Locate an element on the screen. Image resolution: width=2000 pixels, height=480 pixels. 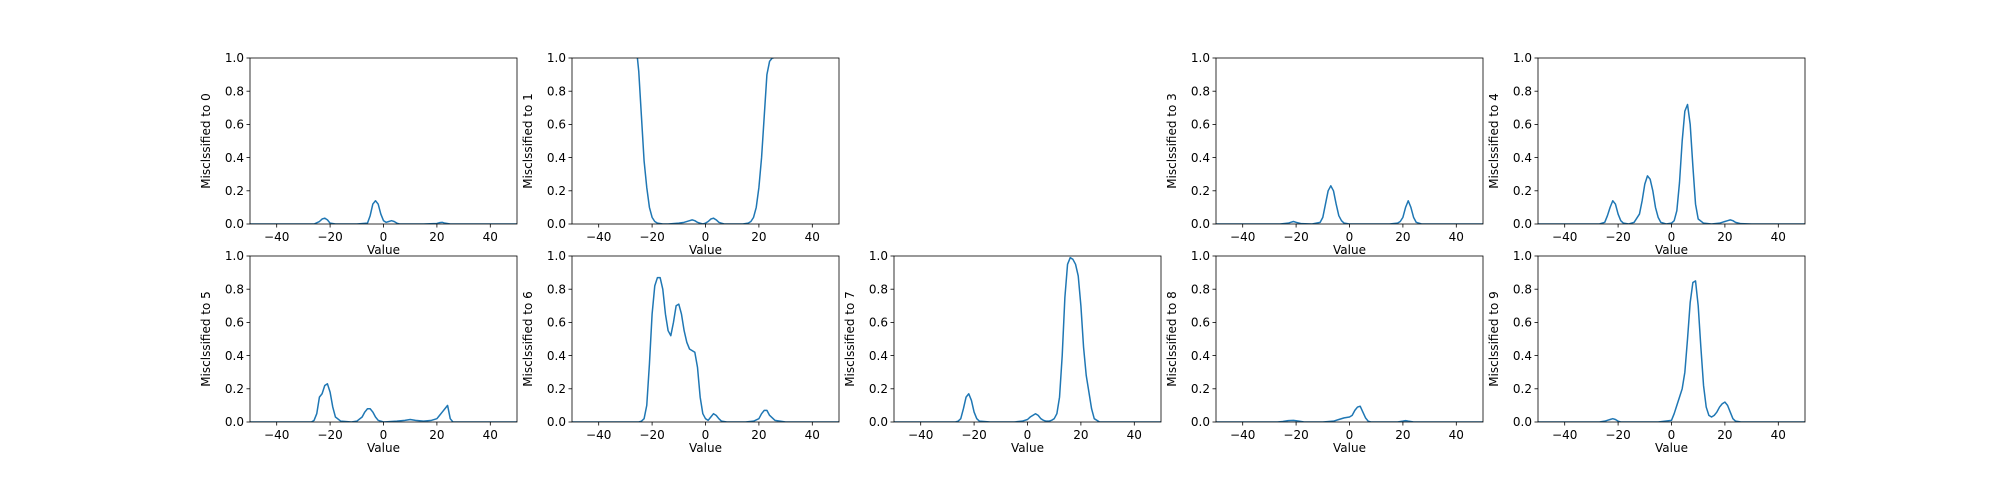
y-axis-label: Misclssified to 6 is located at coordinates (528, 339).